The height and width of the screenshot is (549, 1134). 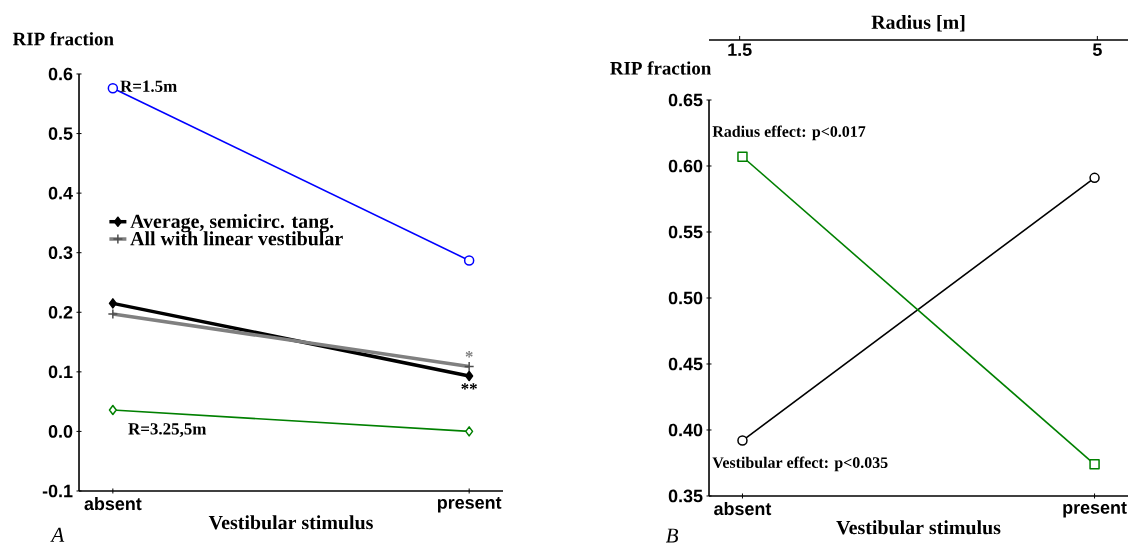 What do you see at coordinates (1097, 50) in the screenshot?
I see `x2-tick-label: 5` at bounding box center [1097, 50].